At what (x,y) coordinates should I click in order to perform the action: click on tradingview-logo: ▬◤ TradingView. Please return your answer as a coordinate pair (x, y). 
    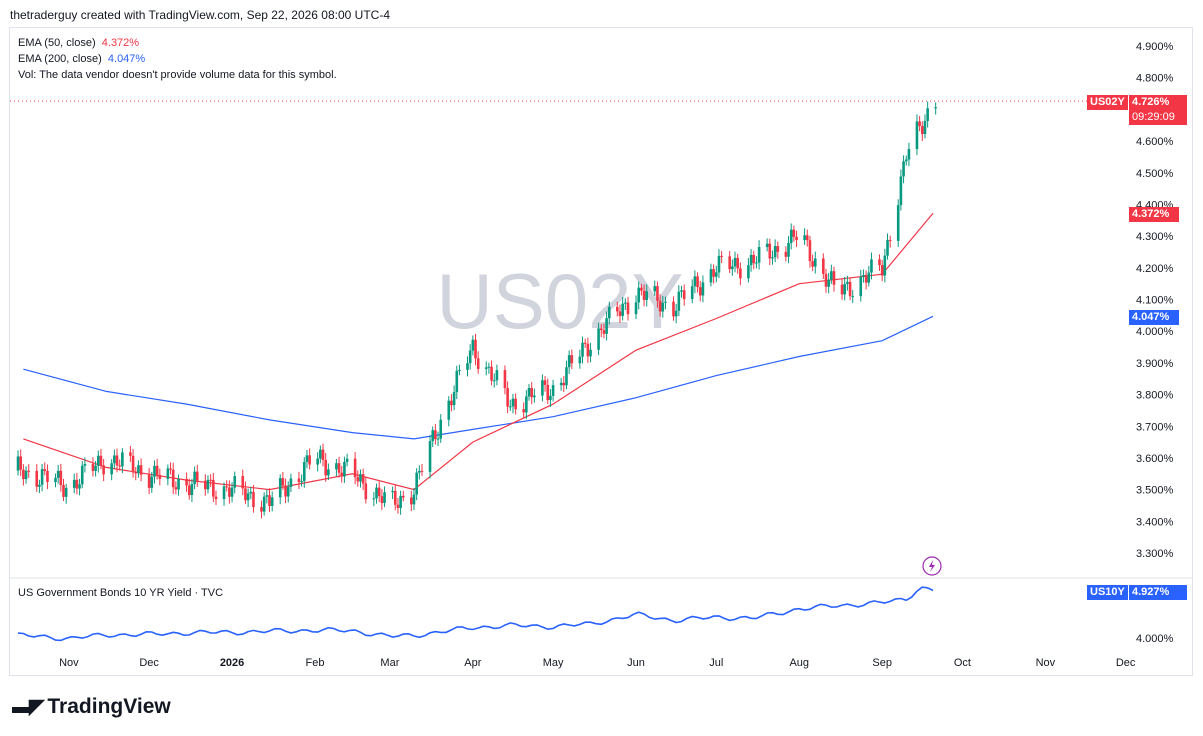
    Looking at the image, I should click on (91, 706).